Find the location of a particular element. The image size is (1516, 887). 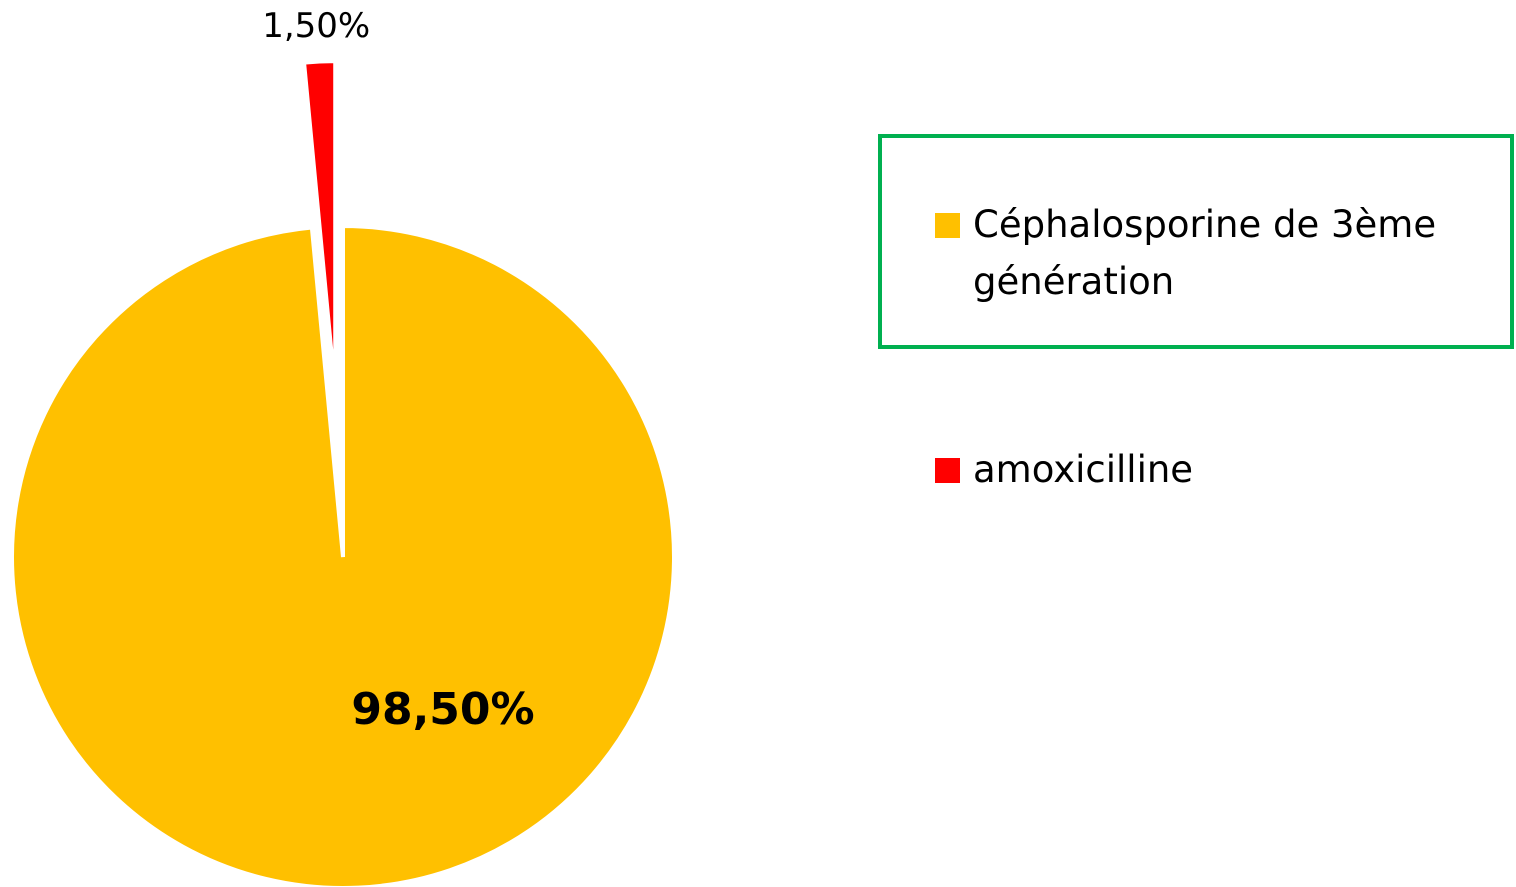

legend-item: Céphalosporine de 3ème génération is located at coordinates (1204, 253).